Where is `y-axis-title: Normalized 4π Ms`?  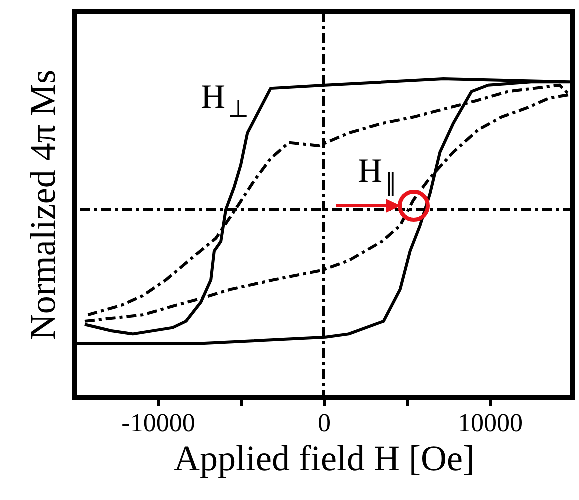
y-axis-title: Normalized 4π Ms is located at coordinates (43, 205).